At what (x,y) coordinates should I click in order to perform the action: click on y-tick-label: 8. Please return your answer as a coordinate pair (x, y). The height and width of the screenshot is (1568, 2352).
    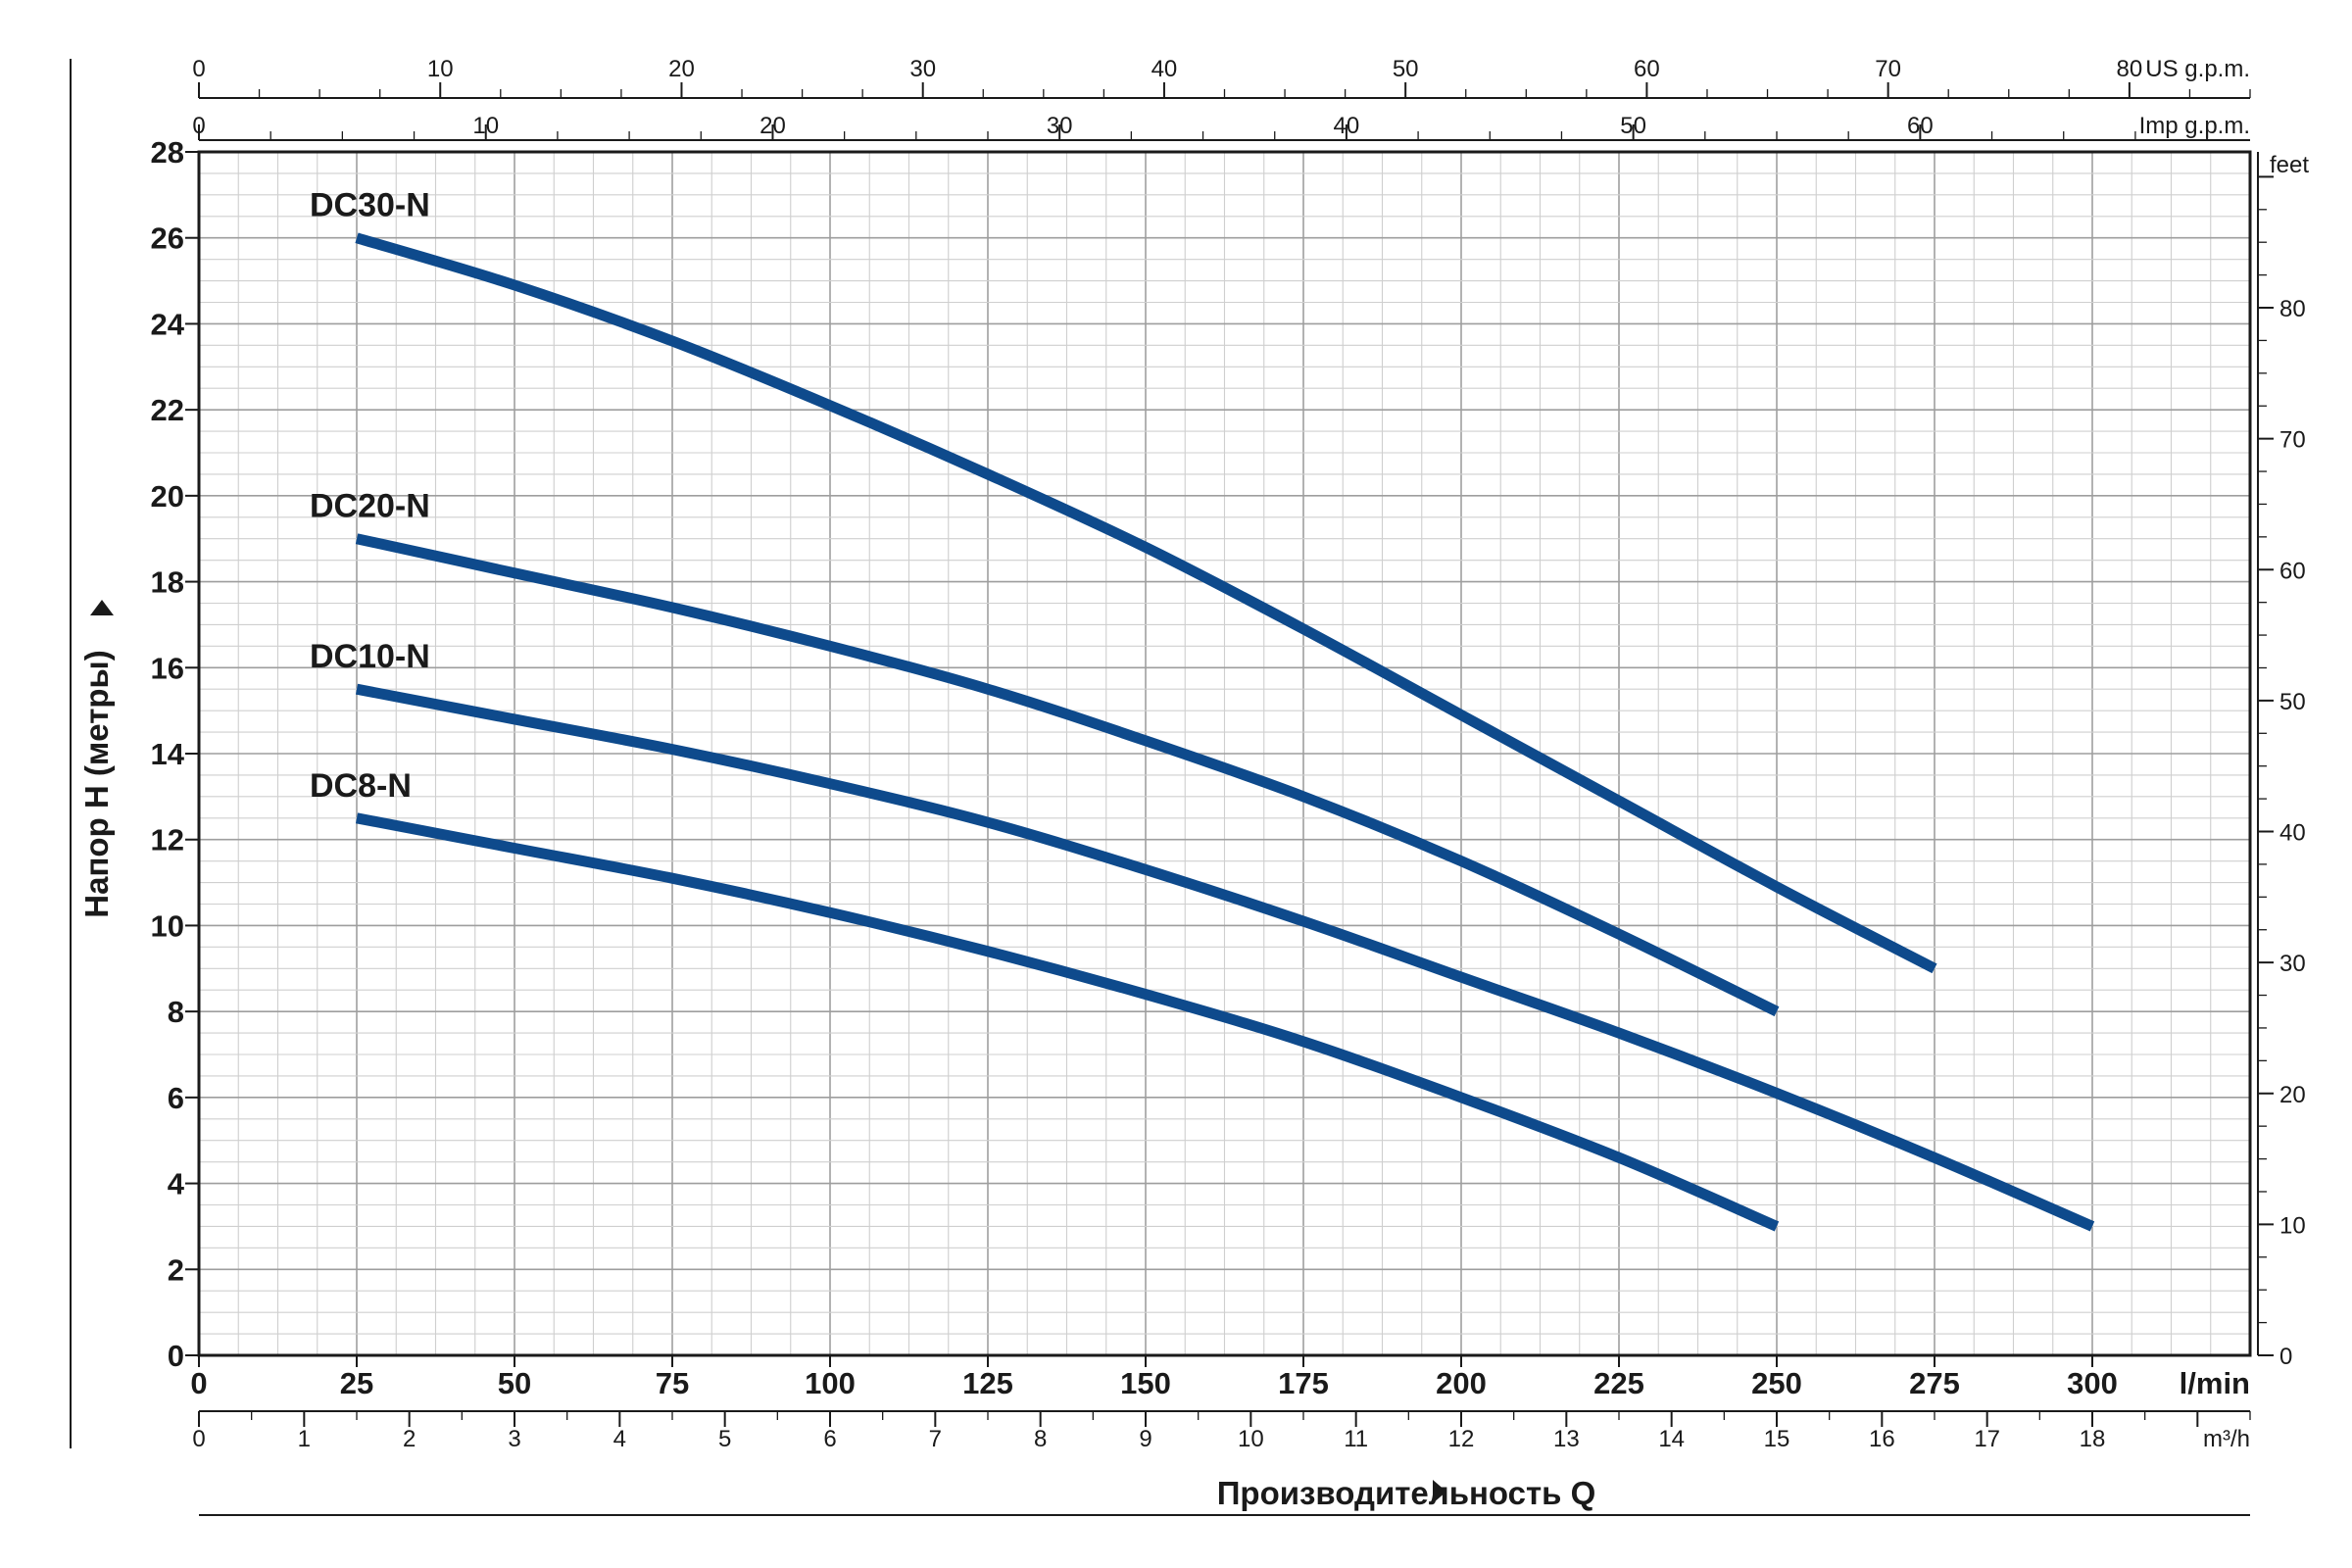
    Looking at the image, I should click on (176, 1012).